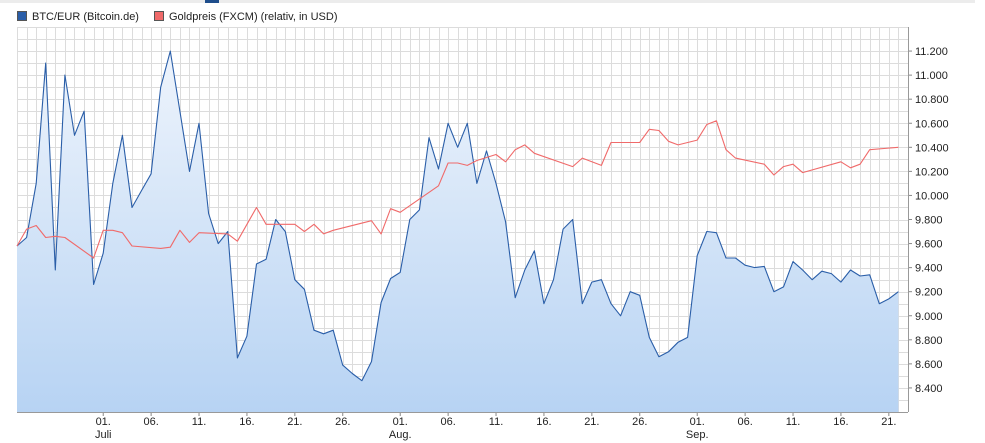 This screenshot has height=443, width=985. Describe the element at coordinates (85, 17) in the screenshot. I see `legend-label-btc: BTC/EUR (Bitcoin.de)` at that location.